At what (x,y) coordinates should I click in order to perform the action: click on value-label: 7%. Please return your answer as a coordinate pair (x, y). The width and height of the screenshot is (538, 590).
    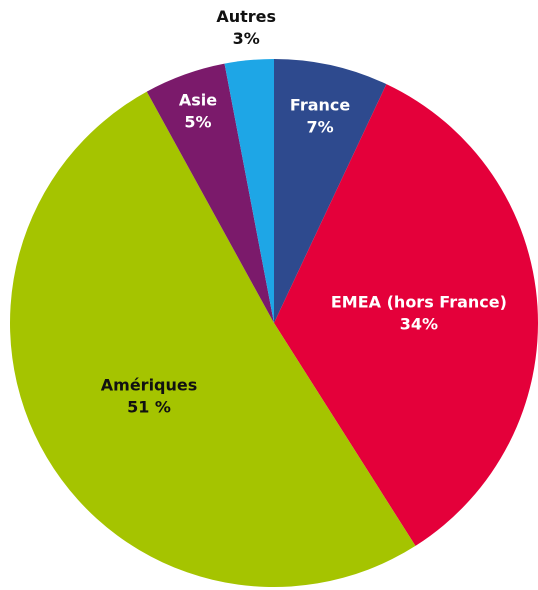
    Looking at the image, I should click on (319, 126).